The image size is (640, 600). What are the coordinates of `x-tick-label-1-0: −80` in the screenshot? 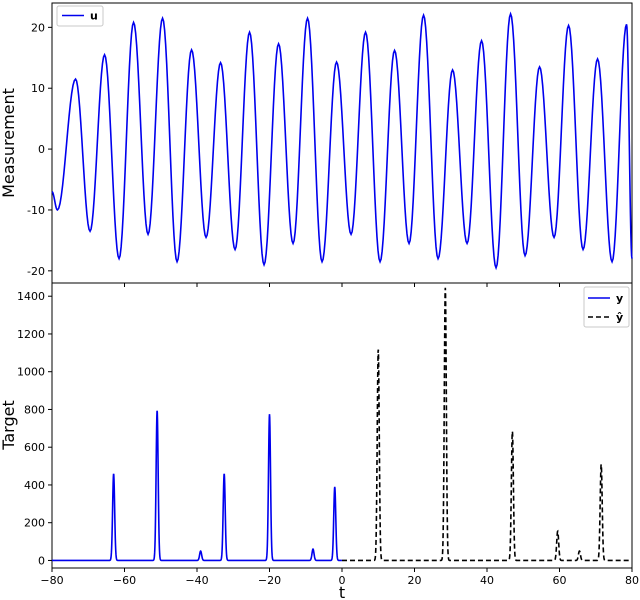 It's located at (51, 580).